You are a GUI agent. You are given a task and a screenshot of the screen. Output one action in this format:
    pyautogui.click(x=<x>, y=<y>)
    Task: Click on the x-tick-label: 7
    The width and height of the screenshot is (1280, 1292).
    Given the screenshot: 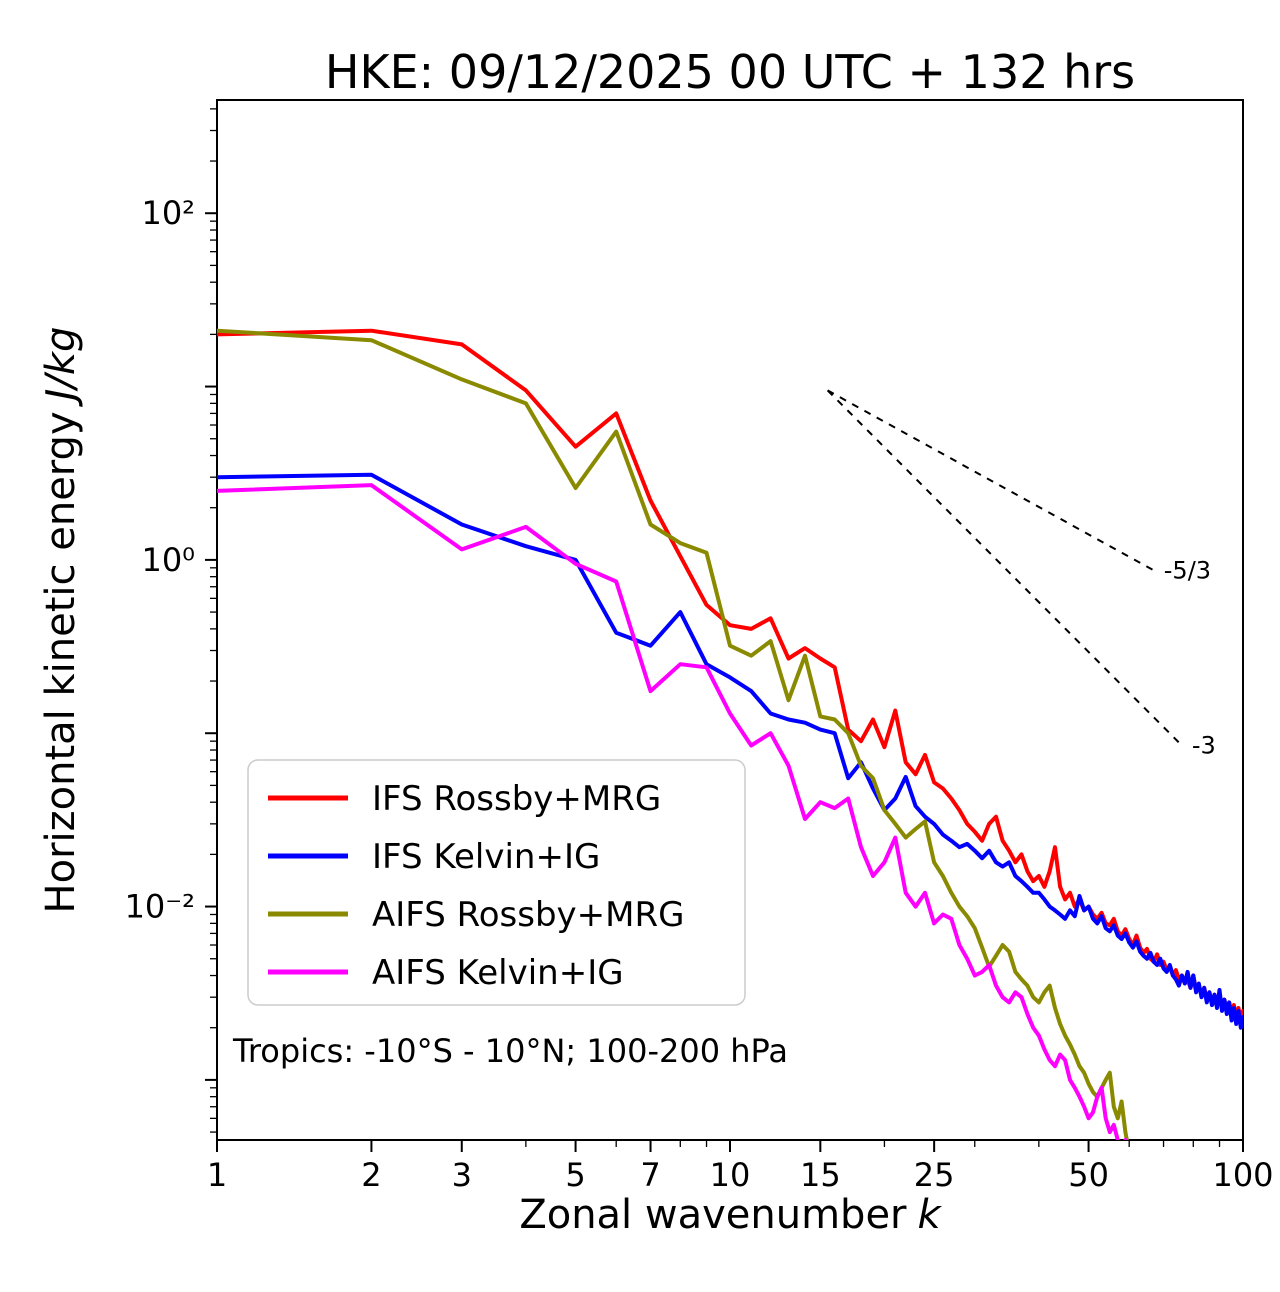 What is the action you would take?
    pyautogui.click(x=650, y=1175)
    